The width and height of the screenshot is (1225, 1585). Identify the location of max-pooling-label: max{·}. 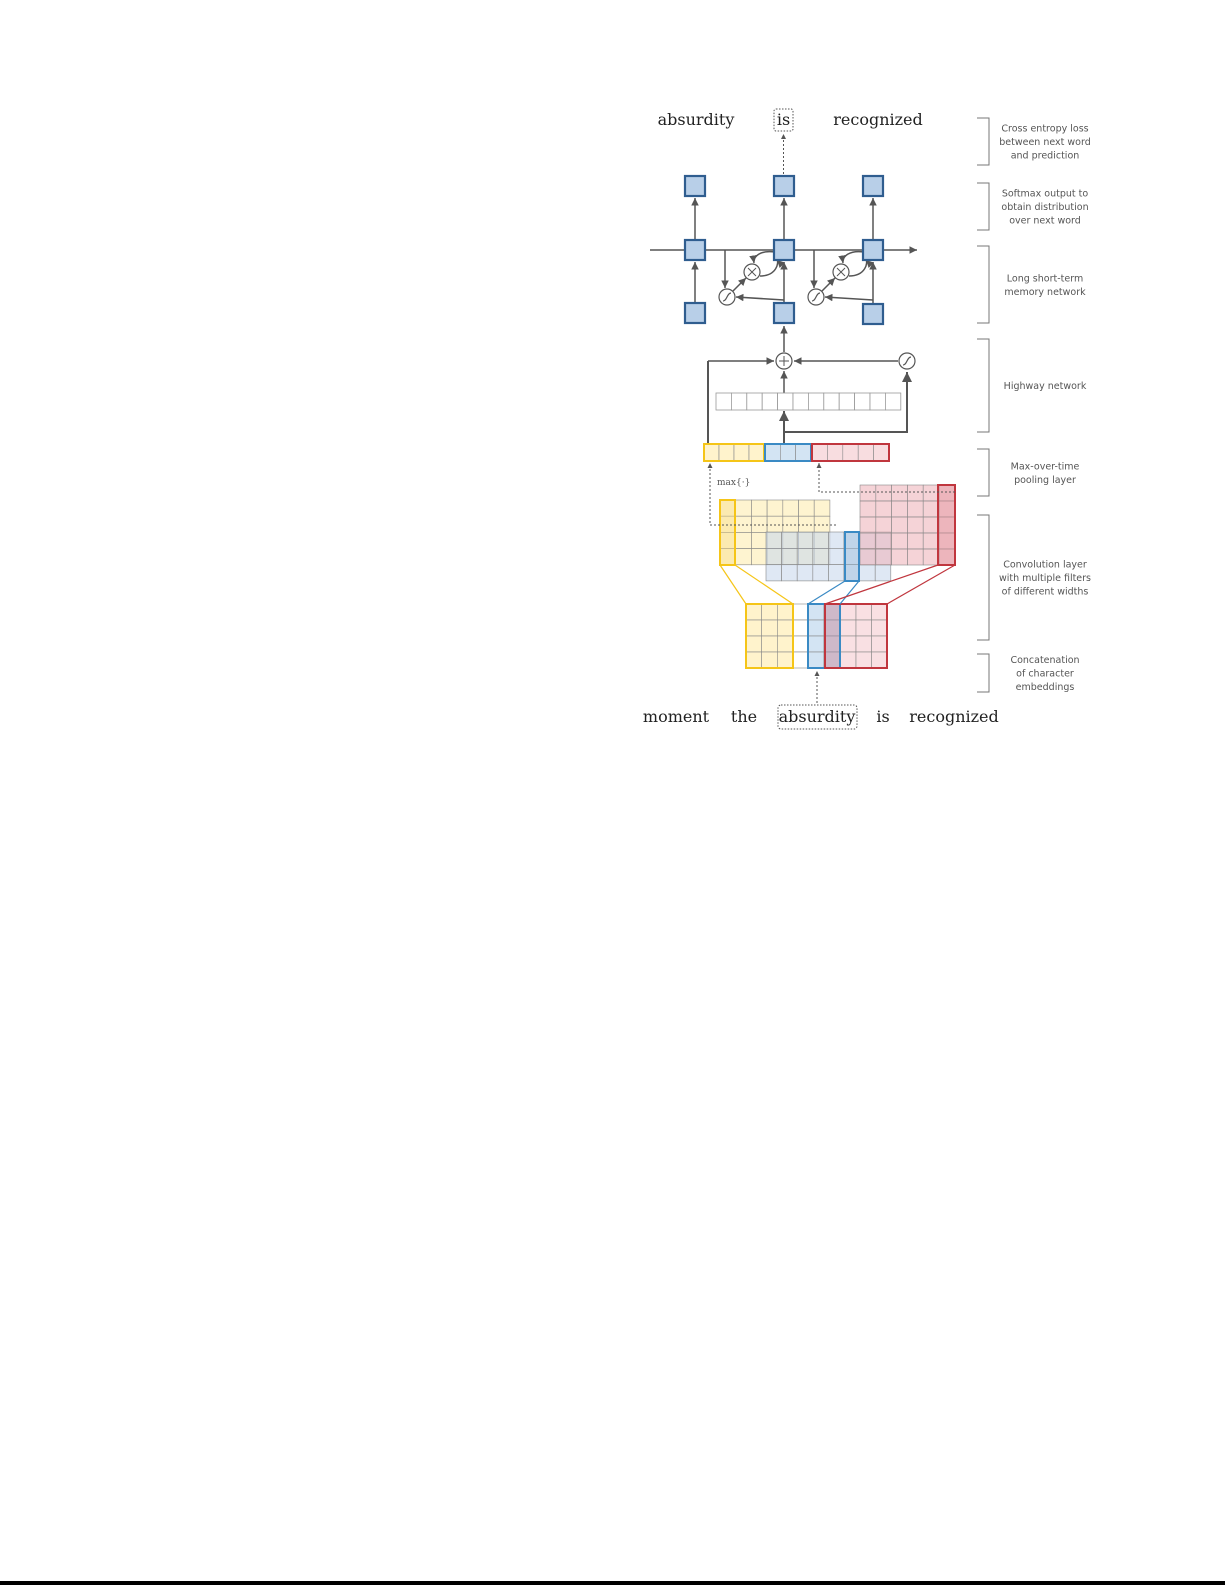
(733, 483).